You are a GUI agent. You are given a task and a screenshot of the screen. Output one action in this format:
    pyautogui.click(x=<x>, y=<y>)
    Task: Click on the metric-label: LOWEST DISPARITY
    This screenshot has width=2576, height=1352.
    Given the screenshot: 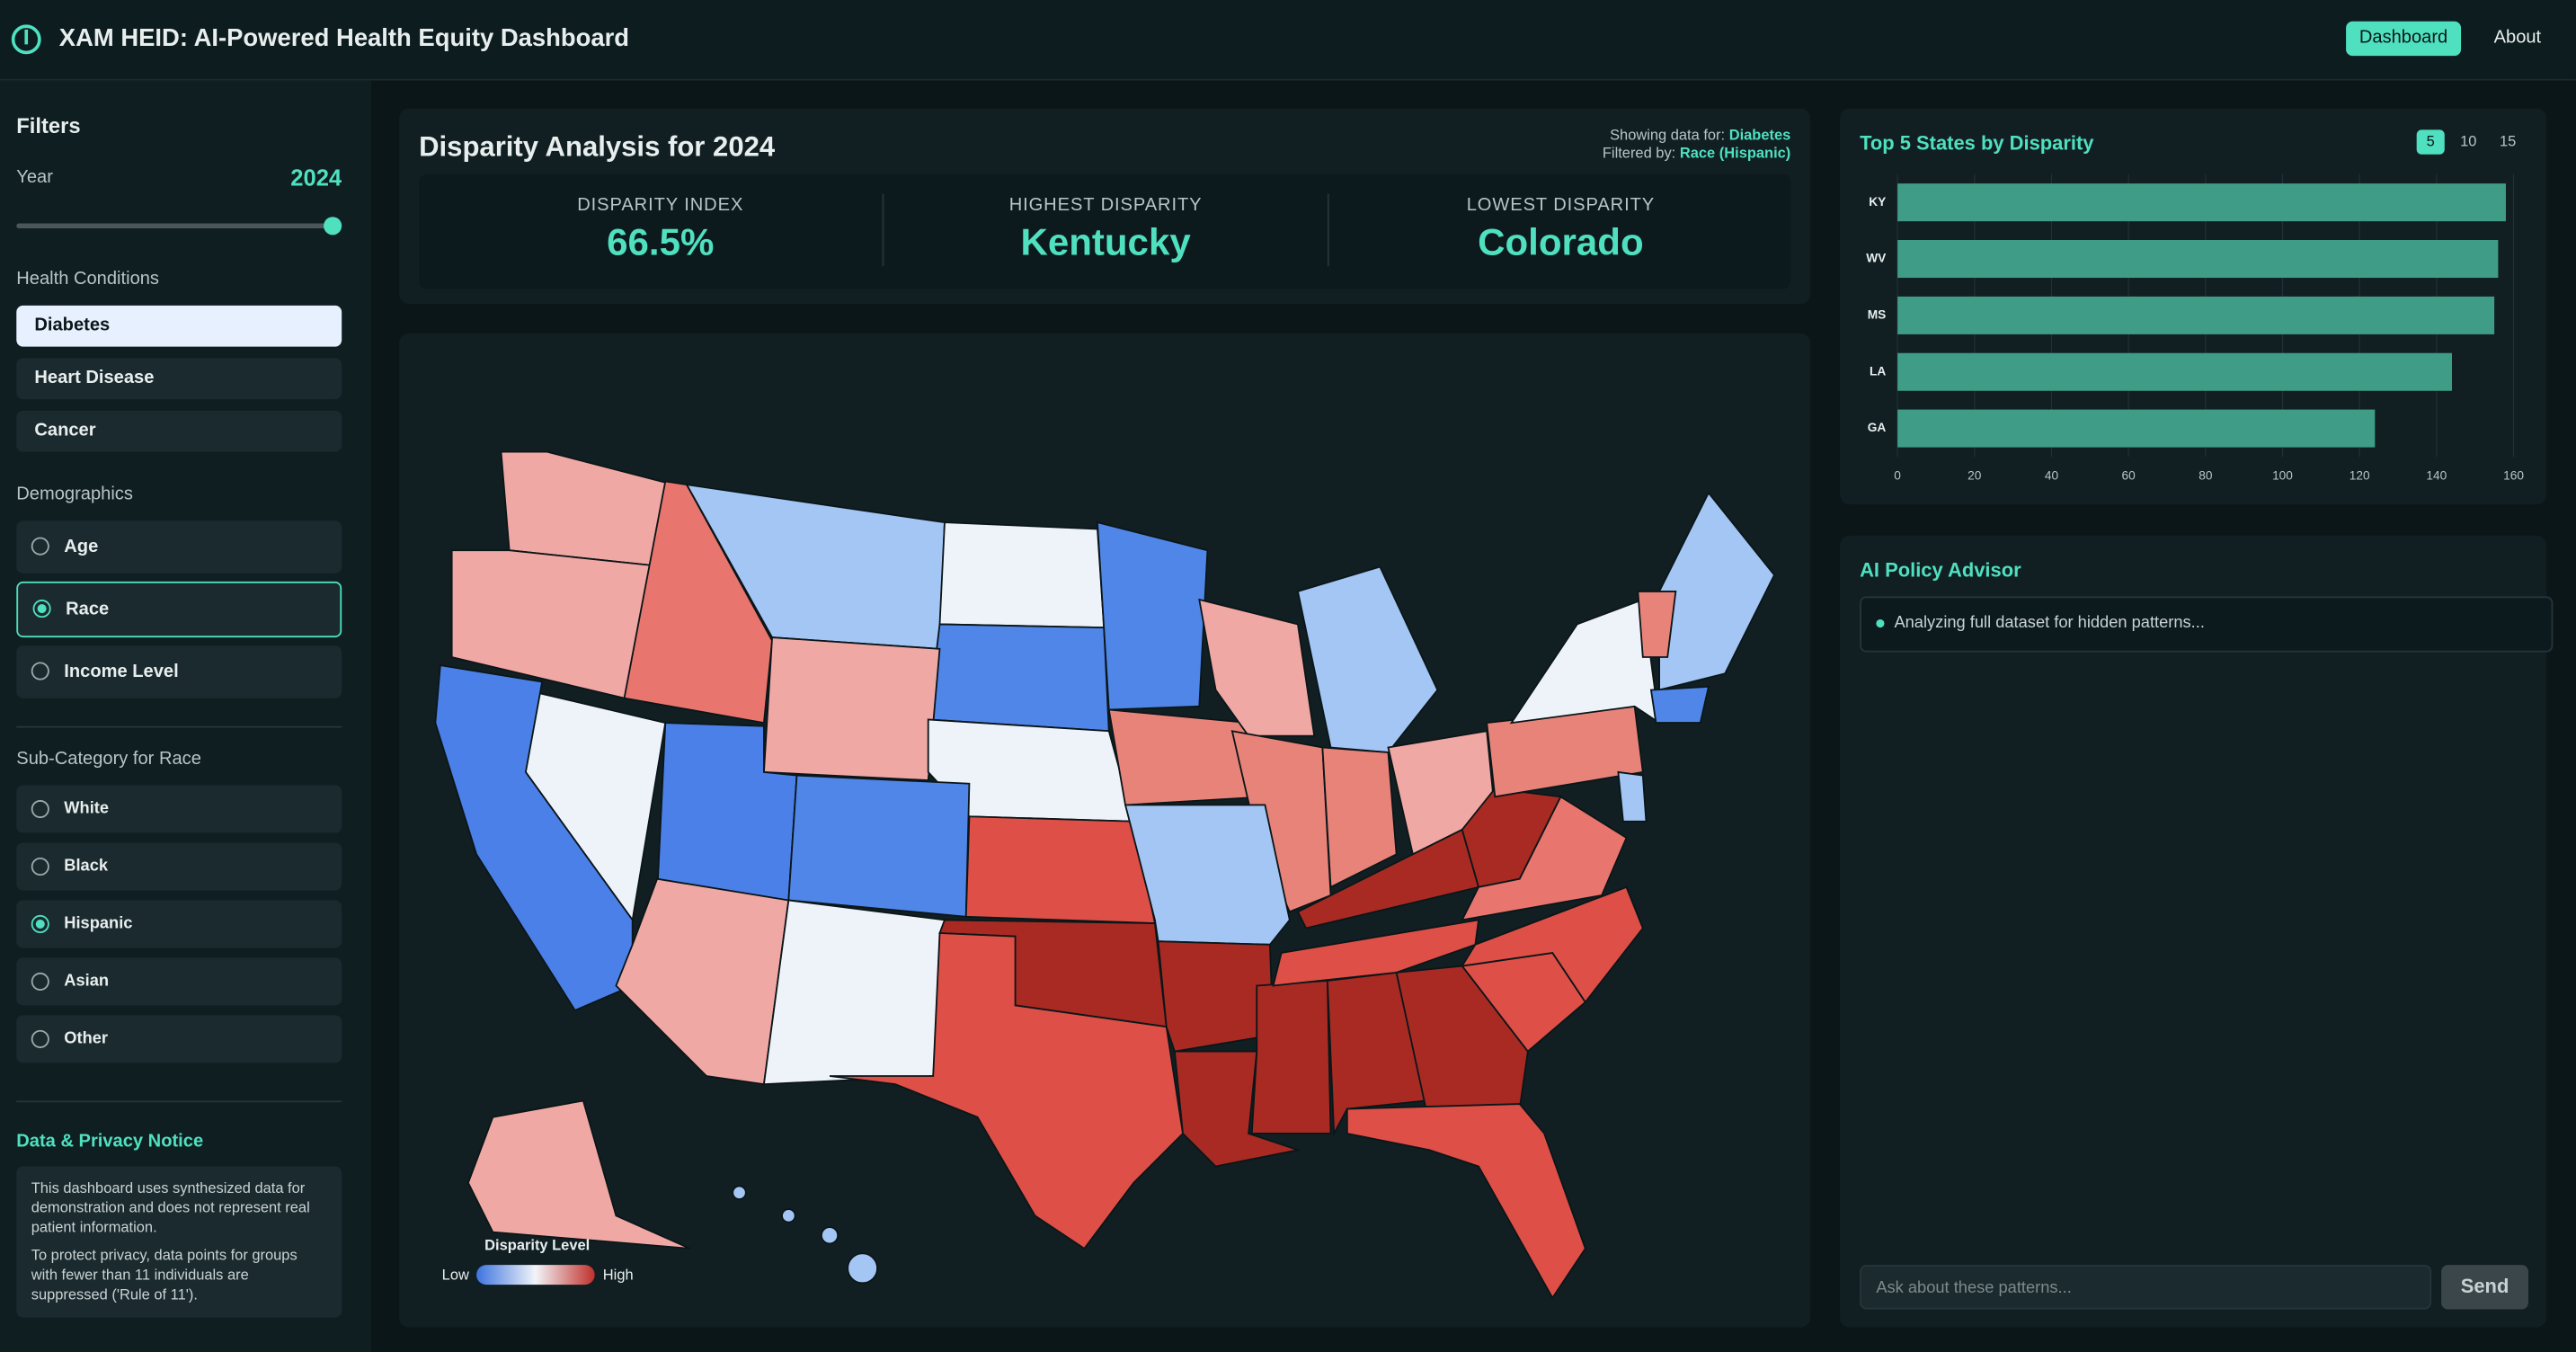 What is the action you would take?
    pyautogui.click(x=1561, y=205)
    